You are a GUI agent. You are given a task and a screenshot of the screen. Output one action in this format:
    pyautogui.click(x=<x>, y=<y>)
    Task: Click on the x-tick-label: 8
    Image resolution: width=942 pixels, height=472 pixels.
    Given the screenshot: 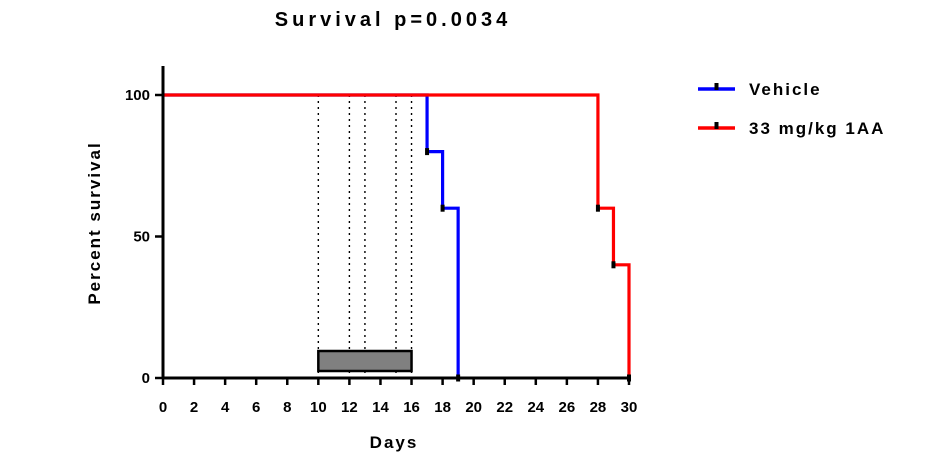 What is the action you would take?
    pyautogui.click(x=287, y=407)
    